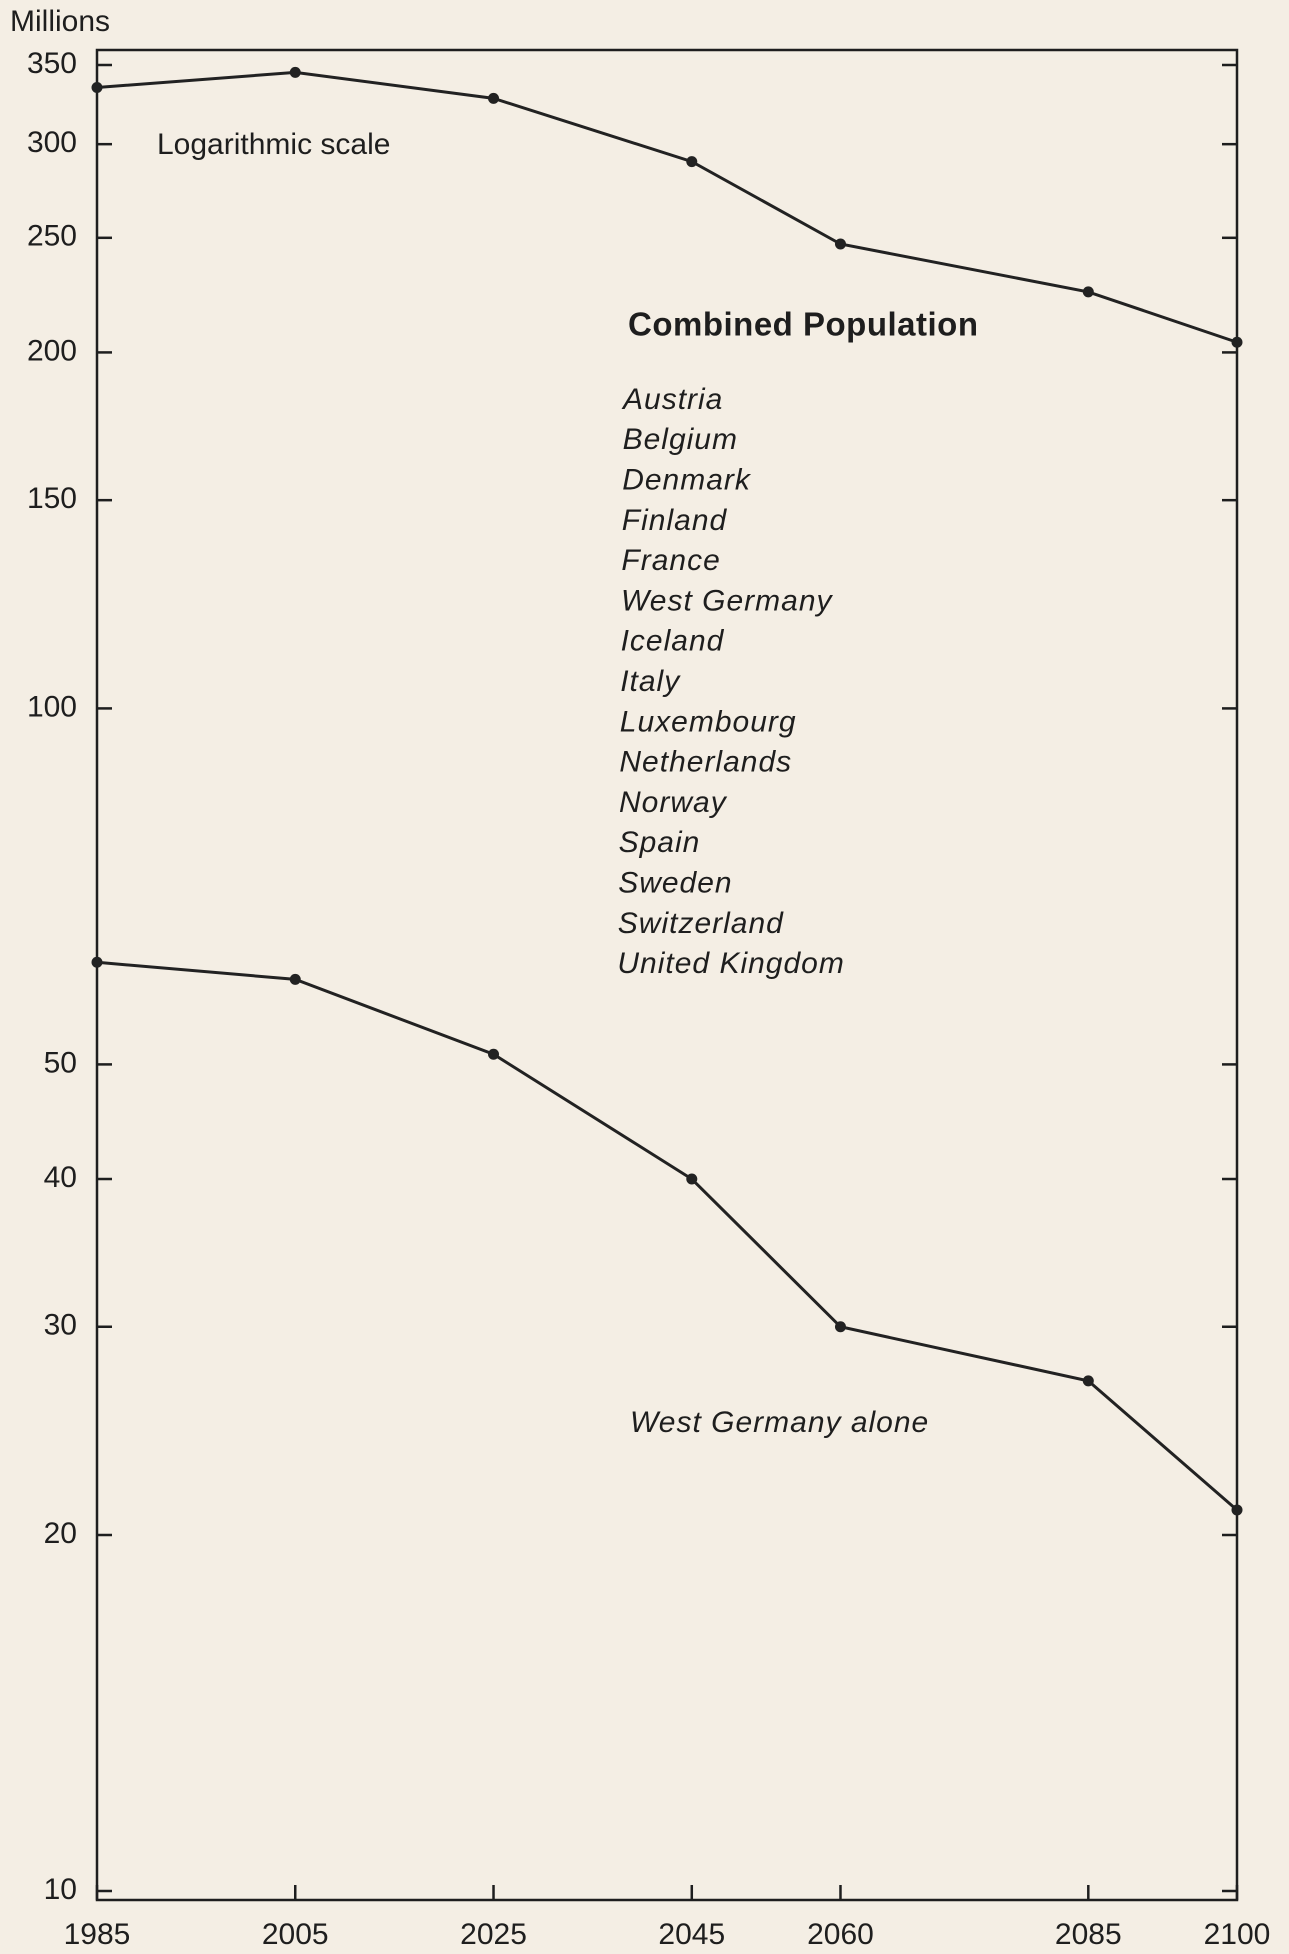 This screenshot has width=1289, height=1954. Describe the element at coordinates (52, 706) in the screenshot. I see `y-tick-label: 100` at that location.